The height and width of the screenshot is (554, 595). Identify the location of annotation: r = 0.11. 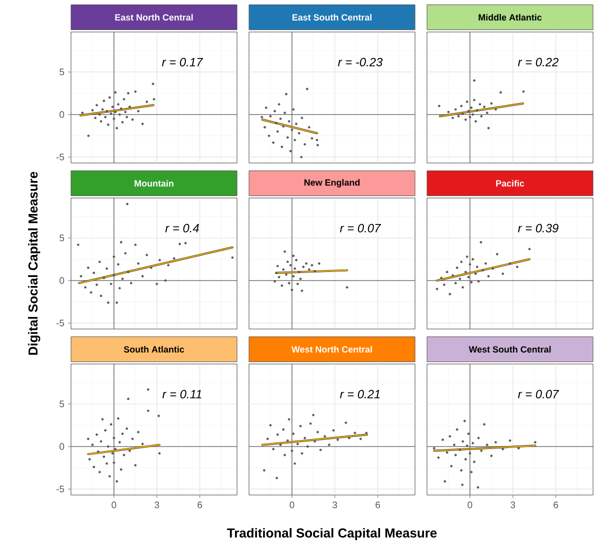
(182, 394).